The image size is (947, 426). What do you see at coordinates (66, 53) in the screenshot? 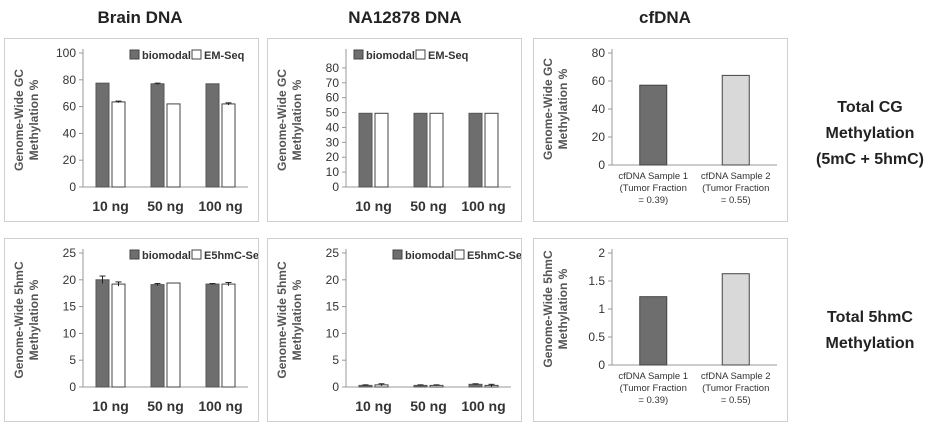
I see `y-tick-label: 100` at bounding box center [66, 53].